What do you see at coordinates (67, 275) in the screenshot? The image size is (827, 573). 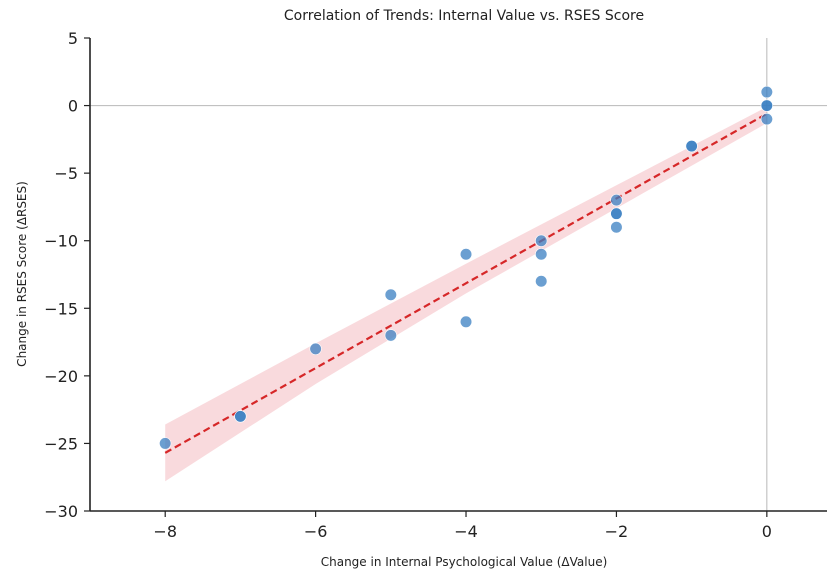 I see `y-axis-ticks: 5 0 −5 −10 −15 −20 −25 −30` at bounding box center [67, 275].